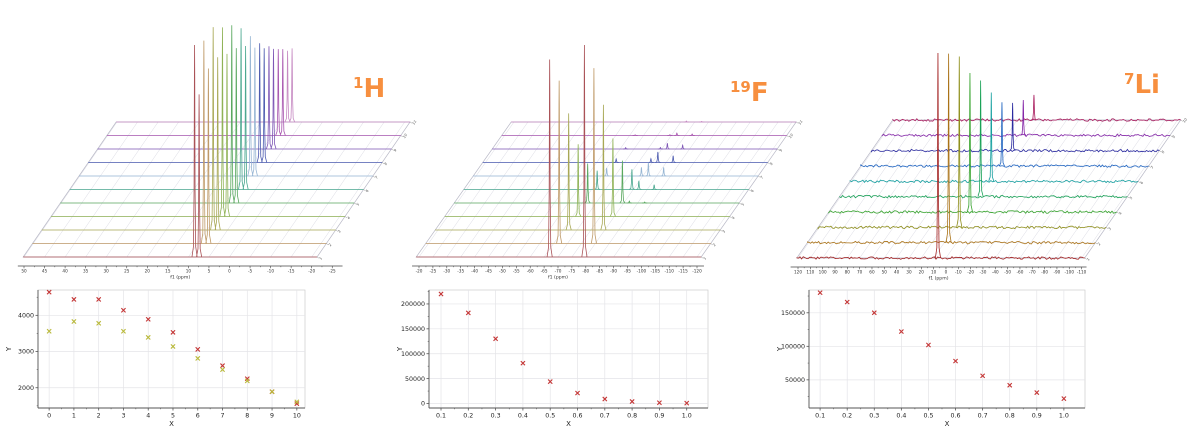  What do you see at coordinates (168, 271) in the screenshot?
I see `svg-text: 15` at bounding box center [168, 271].